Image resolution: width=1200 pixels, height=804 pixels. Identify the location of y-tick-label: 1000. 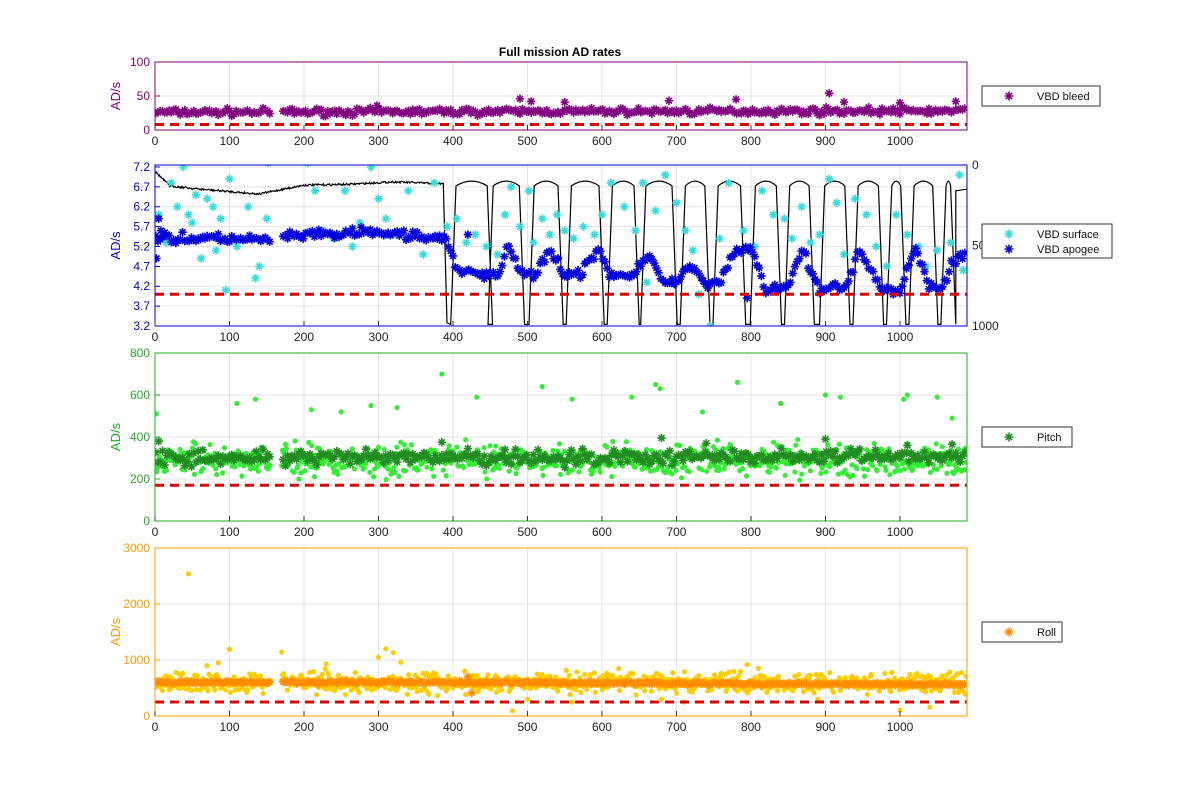
(136, 660).